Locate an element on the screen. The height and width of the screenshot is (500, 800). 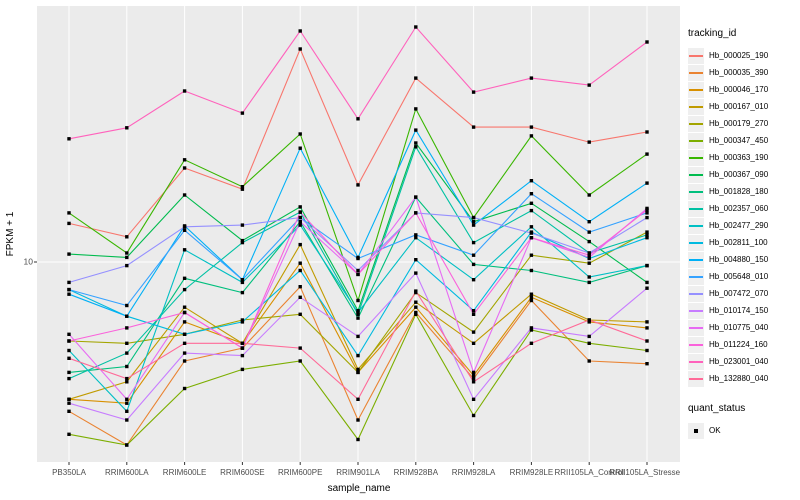
legend-item: Hb_010775_040 is located at coordinates (743, 327).